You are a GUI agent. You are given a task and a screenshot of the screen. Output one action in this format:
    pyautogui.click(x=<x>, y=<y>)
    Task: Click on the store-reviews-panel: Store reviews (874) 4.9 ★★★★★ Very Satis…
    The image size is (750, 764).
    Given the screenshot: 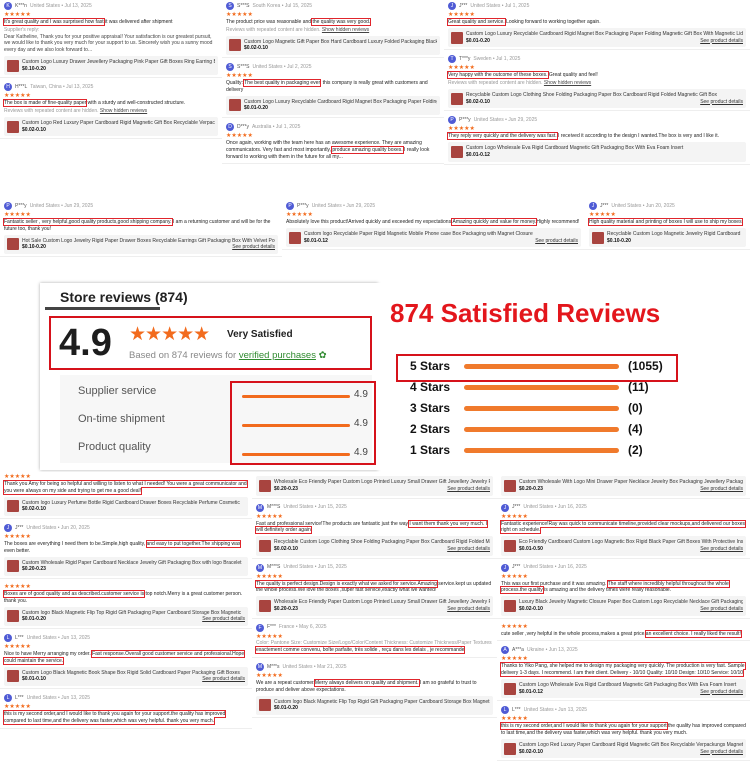 What is the action you would take?
    pyautogui.click(x=209, y=376)
    